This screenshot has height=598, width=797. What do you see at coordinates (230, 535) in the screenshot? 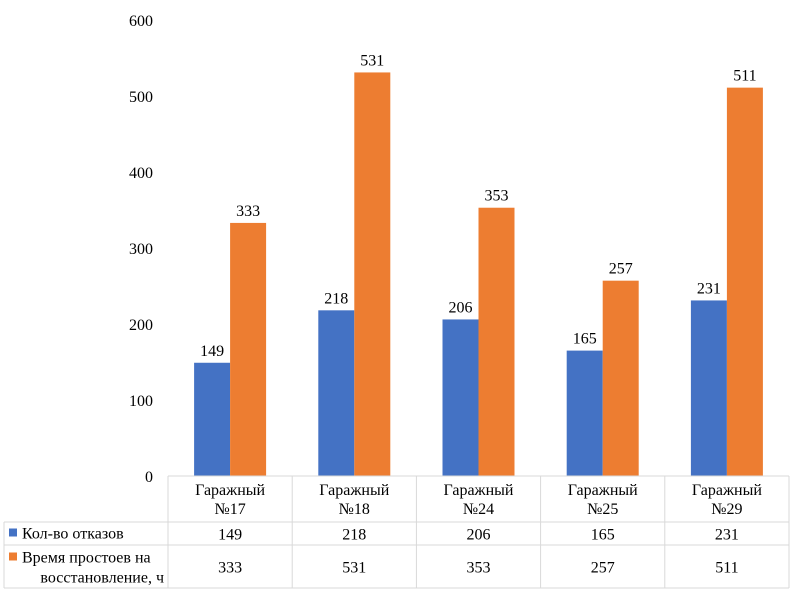
I see `table-value: 149` at bounding box center [230, 535].